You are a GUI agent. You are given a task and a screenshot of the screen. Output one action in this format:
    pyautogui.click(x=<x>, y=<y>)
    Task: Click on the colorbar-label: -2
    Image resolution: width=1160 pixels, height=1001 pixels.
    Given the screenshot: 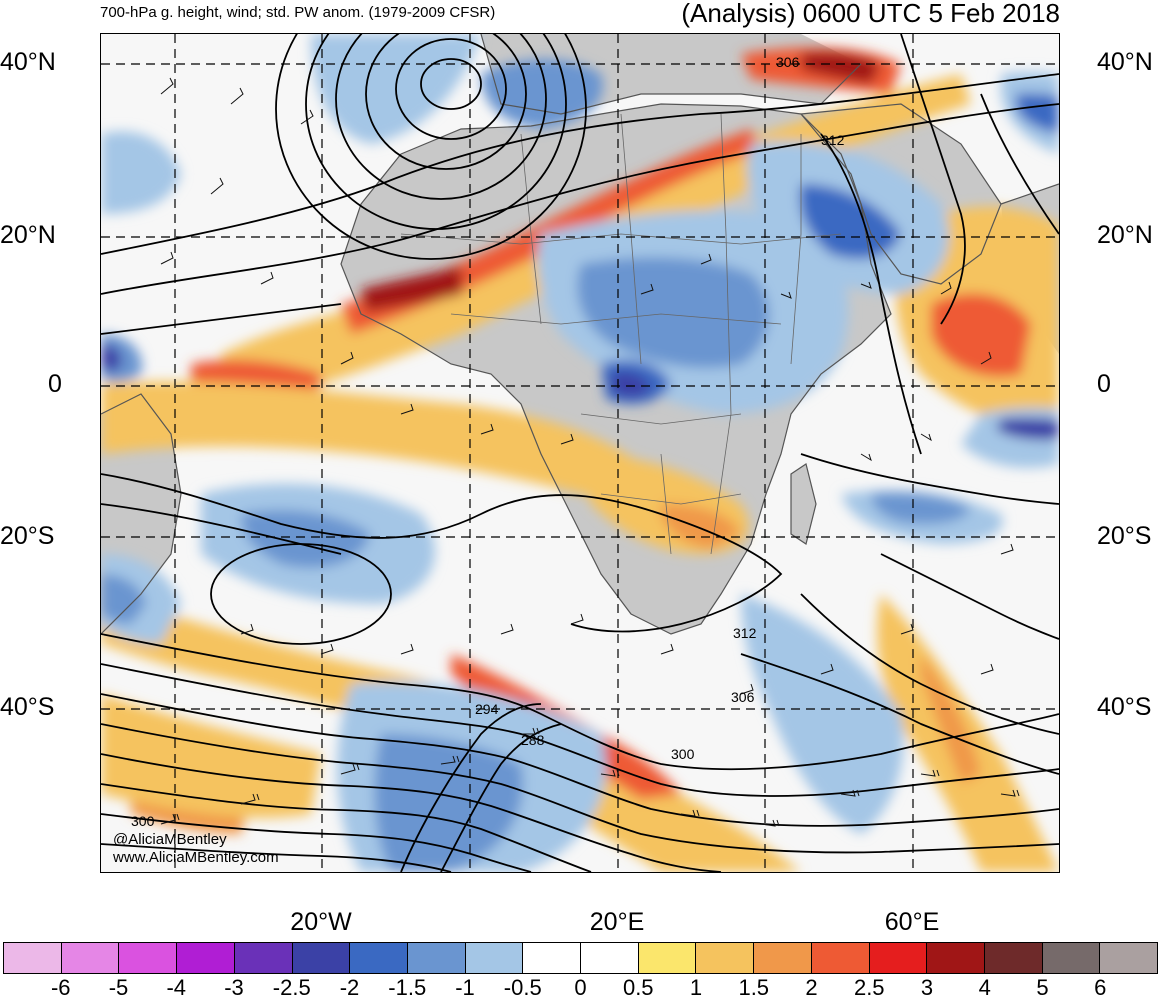 What is the action you would take?
    pyautogui.click(x=349, y=987)
    